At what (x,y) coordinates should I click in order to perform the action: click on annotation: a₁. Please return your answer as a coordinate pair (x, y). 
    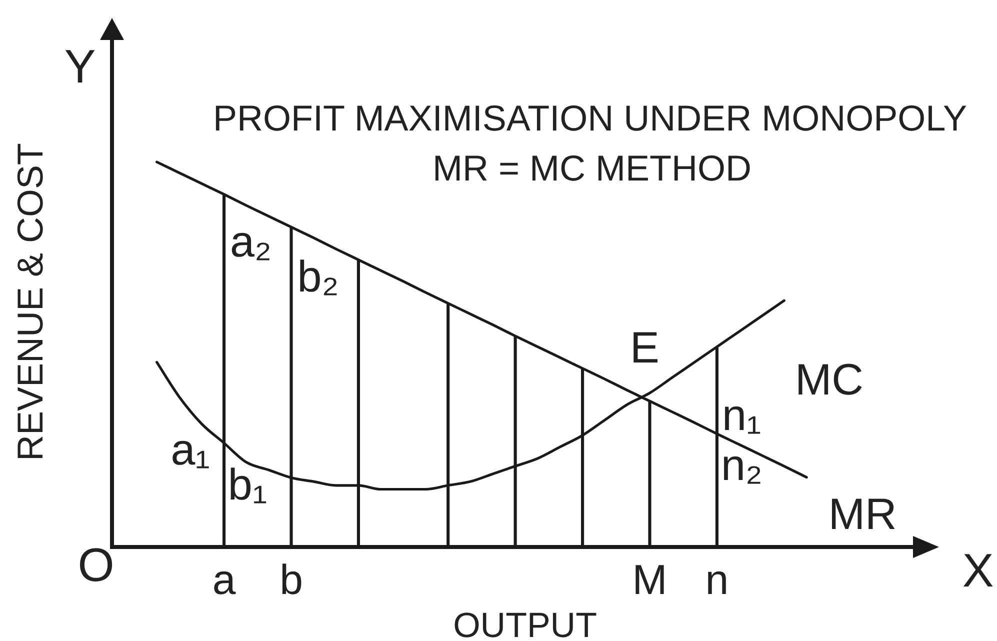
    Looking at the image, I should click on (190, 450).